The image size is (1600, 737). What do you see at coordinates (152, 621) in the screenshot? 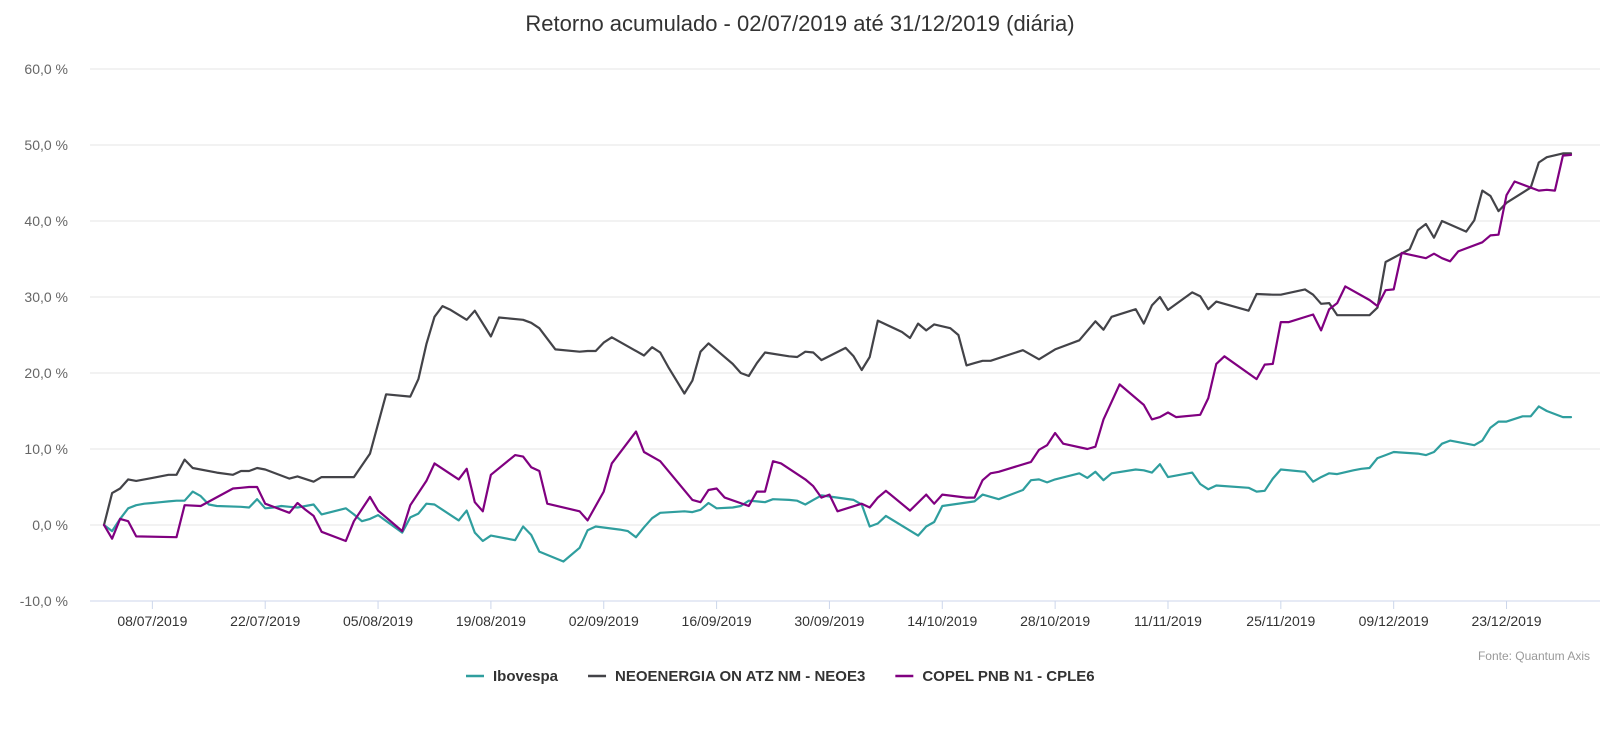
I see `x-tick-label: 08/07/2019` at bounding box center [152, 621].